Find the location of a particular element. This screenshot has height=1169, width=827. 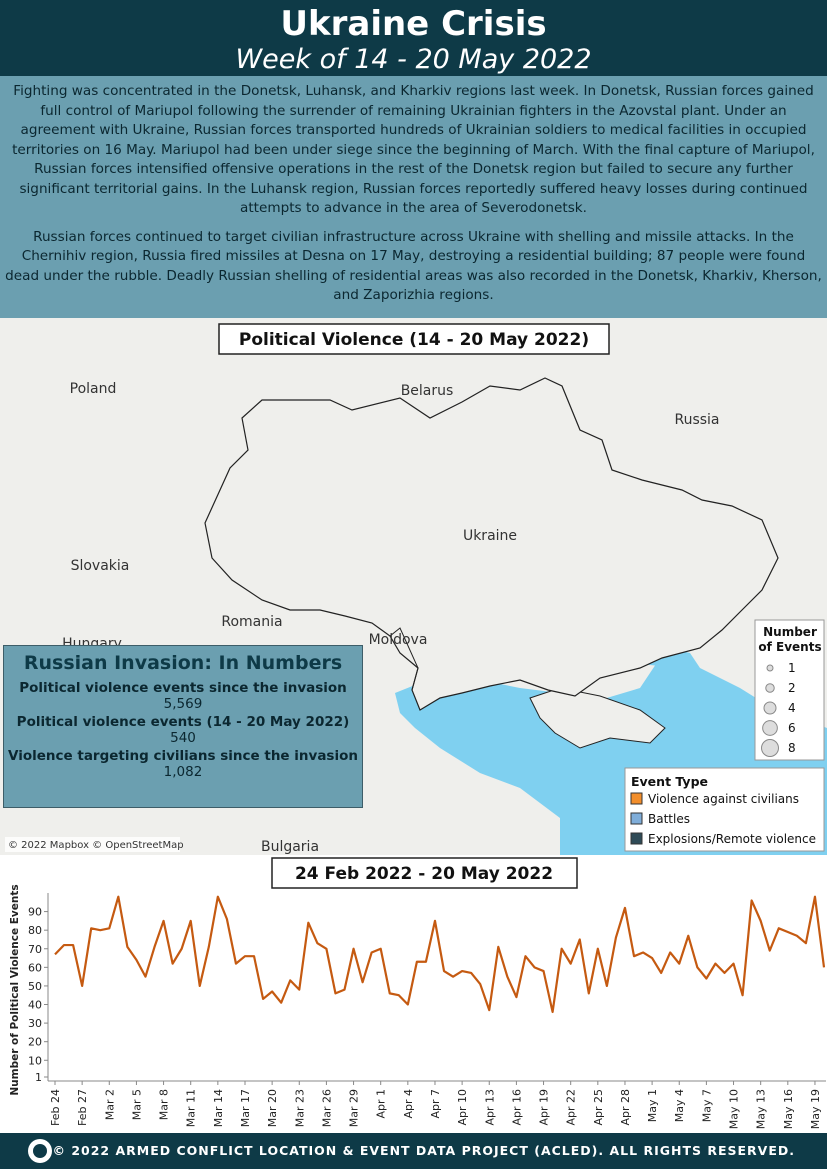

y-tick-label: 70 is located at coordinates (35, 949).